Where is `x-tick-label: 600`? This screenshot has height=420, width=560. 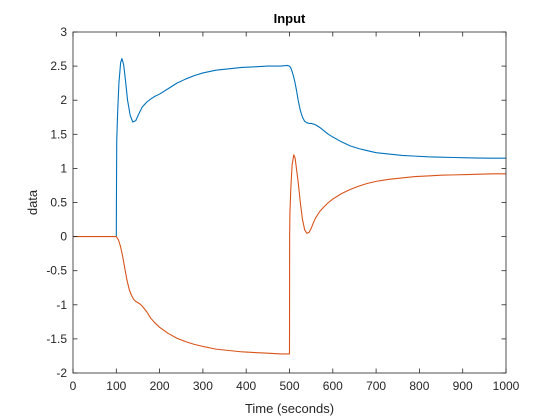 x-tick-label: 600 is located at coordinates (333, 386).